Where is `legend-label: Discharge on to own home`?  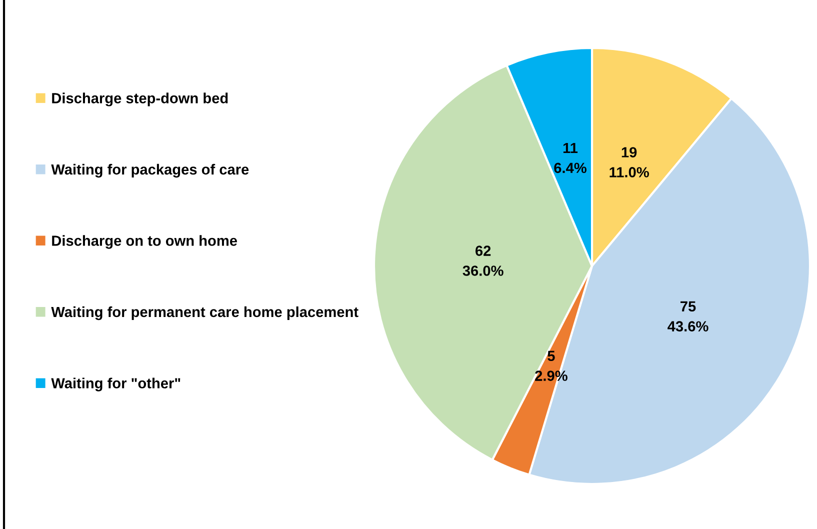 legend-label: Discharge on to own home is located at coordinates (145, 242).